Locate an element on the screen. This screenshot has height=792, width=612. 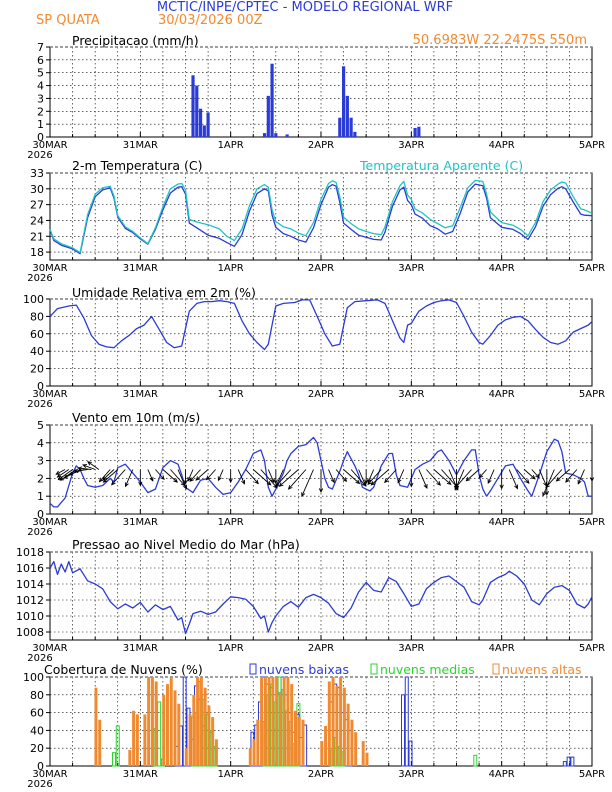
wind-xlabel: 2APR is located at coordinates (321, 522).